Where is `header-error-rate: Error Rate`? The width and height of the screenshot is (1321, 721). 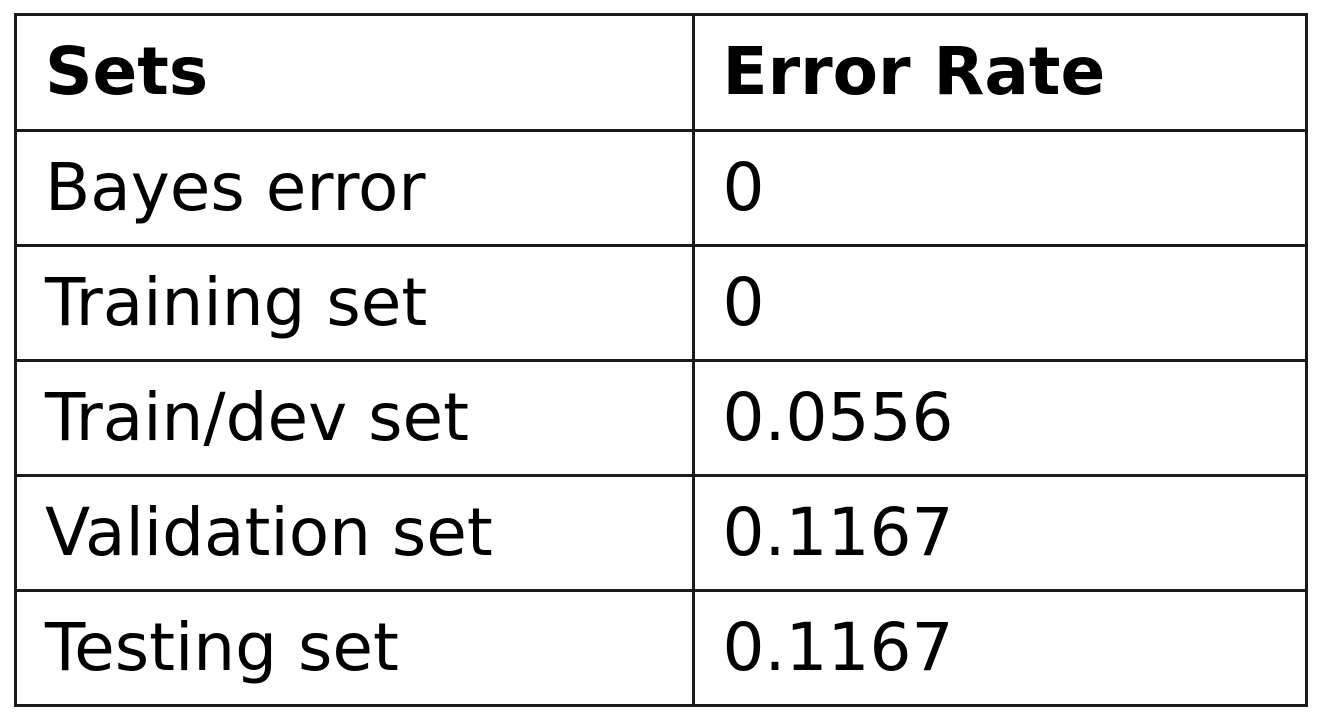 header-error-rate: Error Rate is located at coordinates (998, 74).